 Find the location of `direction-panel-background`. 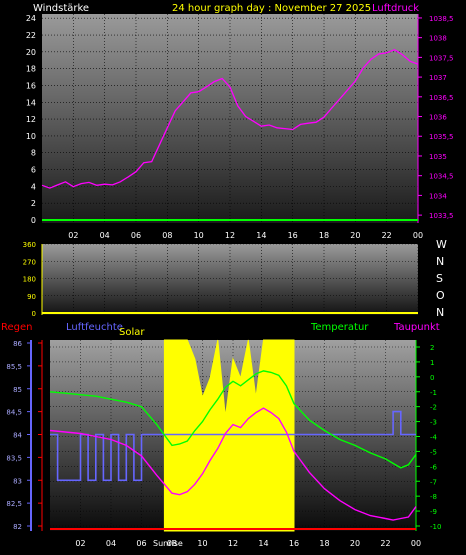

direction-panel-background is located at coordinates (230, 279).